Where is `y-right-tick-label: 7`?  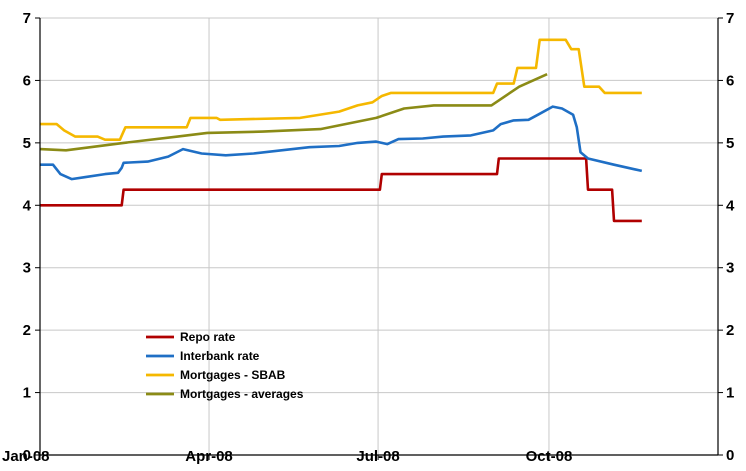 y-right-tick-label: 7 is located at coordinates (730, 18).